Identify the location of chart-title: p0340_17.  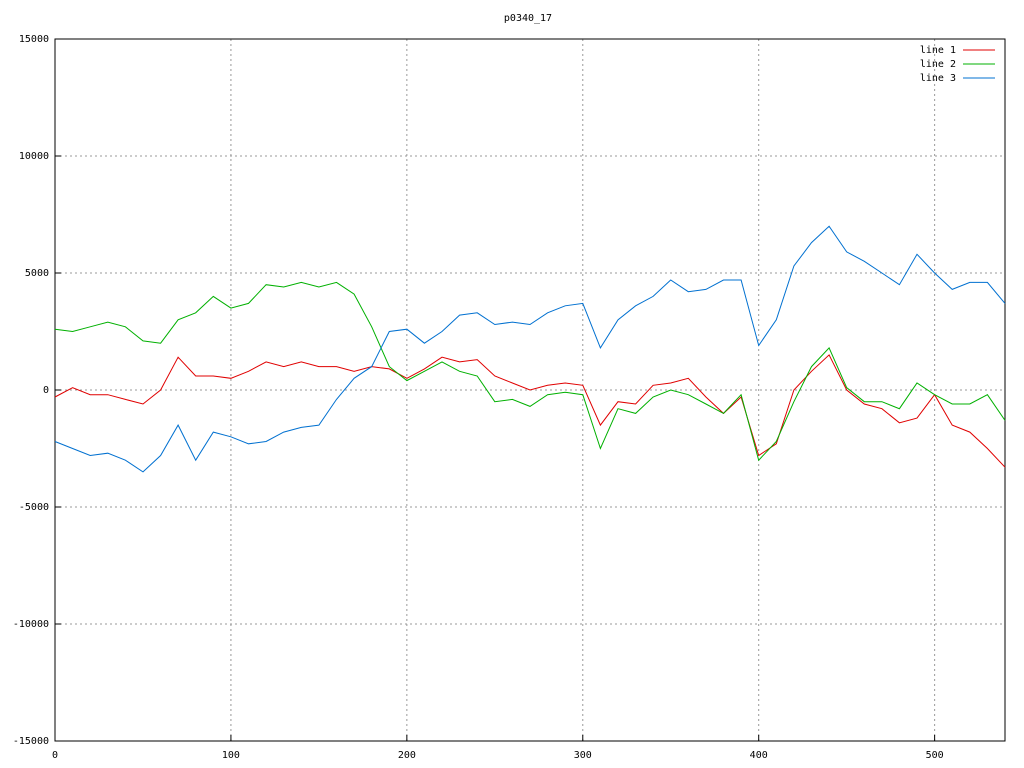
(528, 18).